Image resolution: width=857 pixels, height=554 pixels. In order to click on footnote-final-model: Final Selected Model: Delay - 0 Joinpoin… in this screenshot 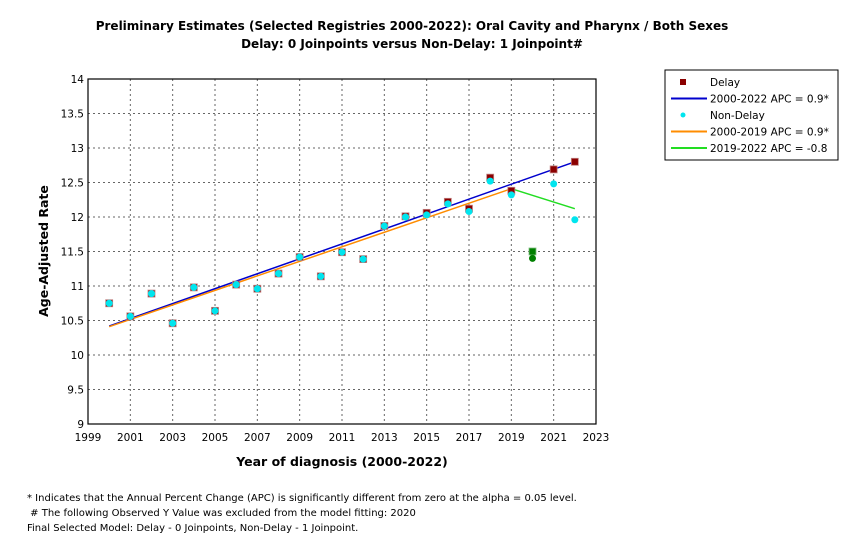, I will do `click(193, 528)`.